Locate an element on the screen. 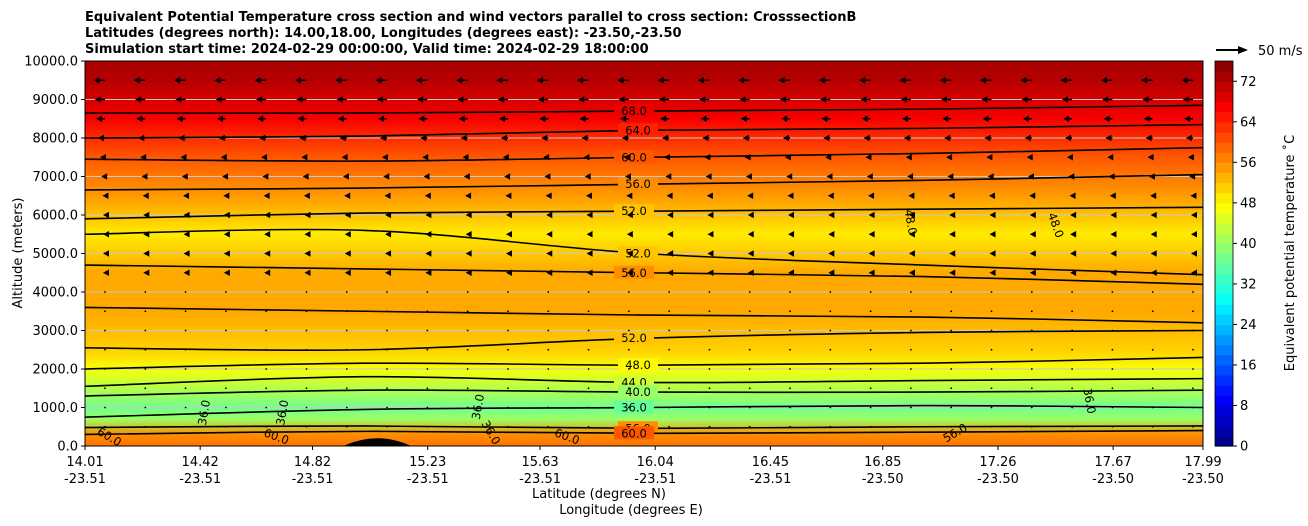  y-tick-label: 2000.0 is located at coordinates (56, 370).